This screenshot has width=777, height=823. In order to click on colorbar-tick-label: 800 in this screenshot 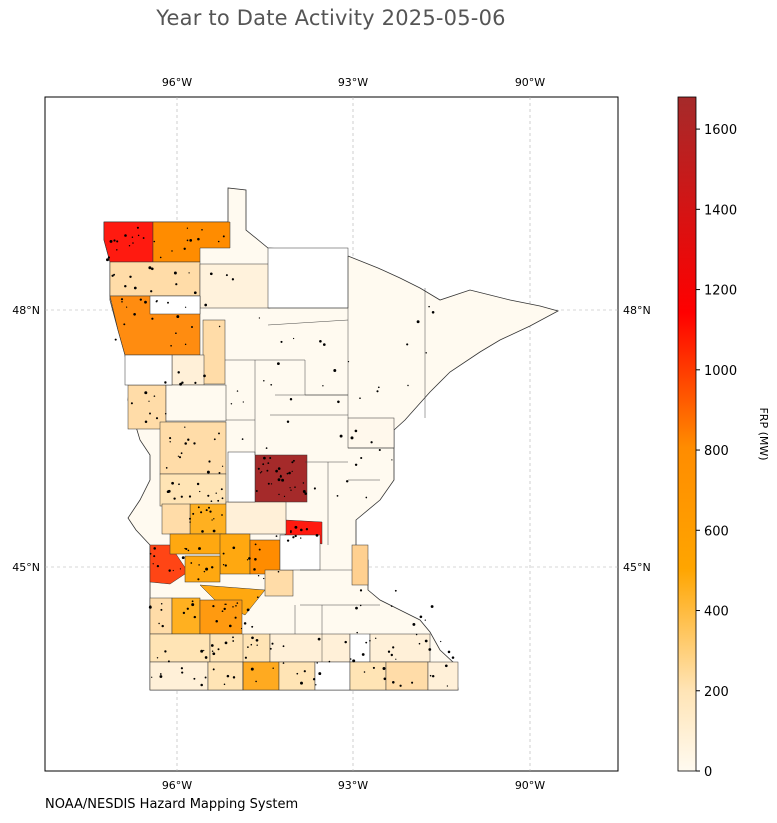, I will do `click(716, 451)`.